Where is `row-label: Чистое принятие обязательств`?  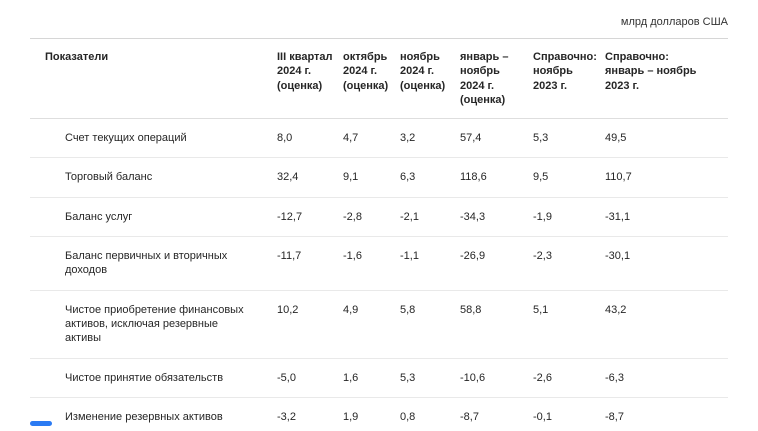 row-label: Чистое принятие обязательств is located at coordinates (153, 378).